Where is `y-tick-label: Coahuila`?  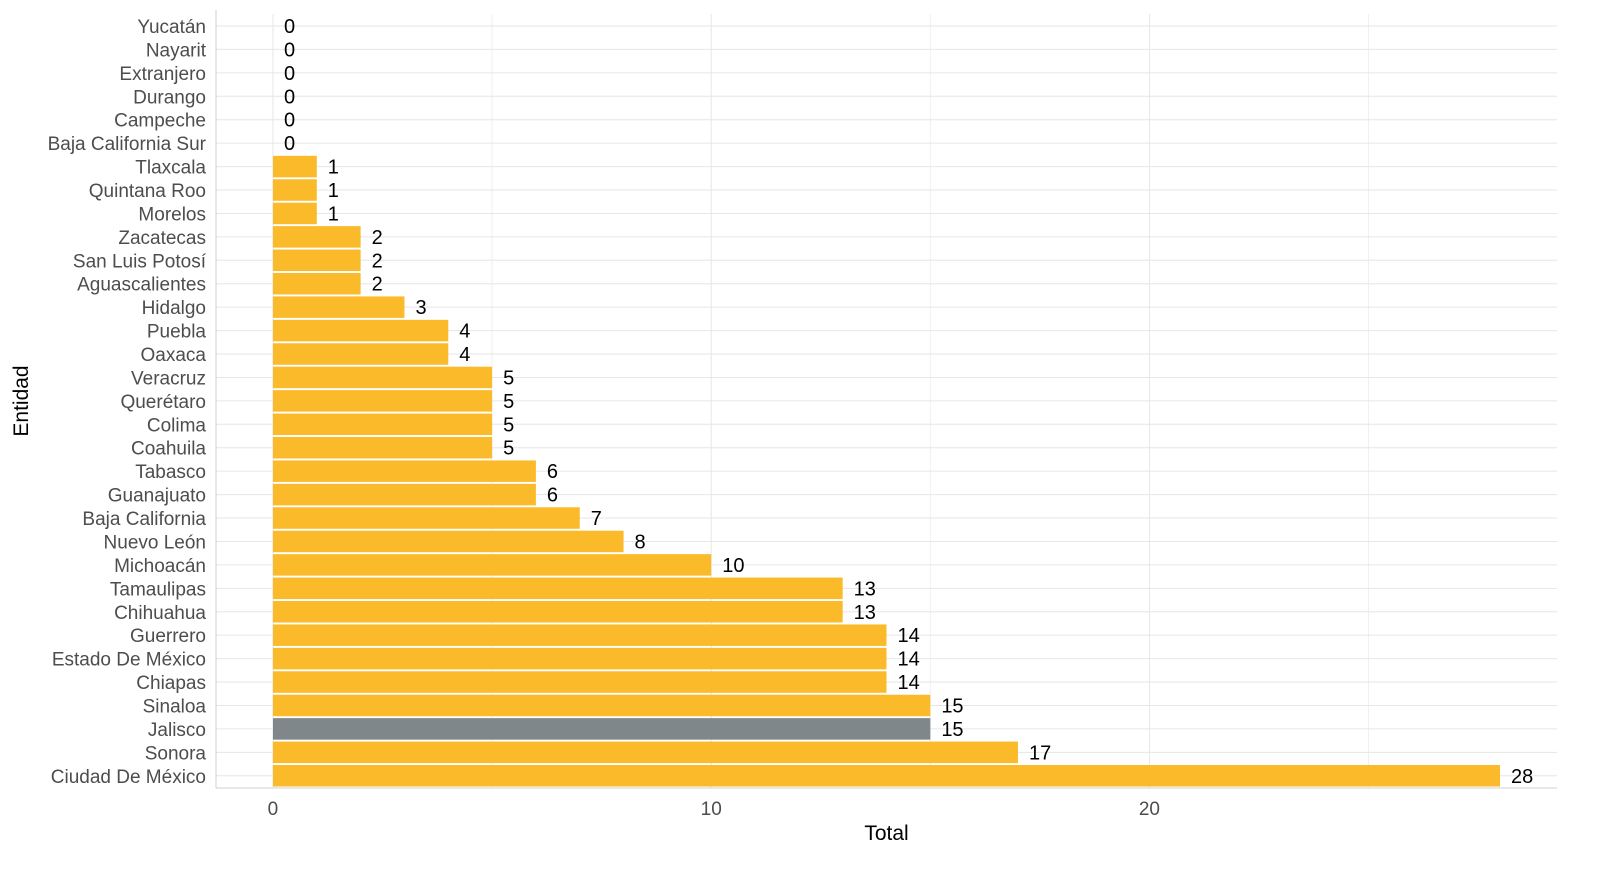
y-tick-label: Coahuila is located at coordinates (168, 449).